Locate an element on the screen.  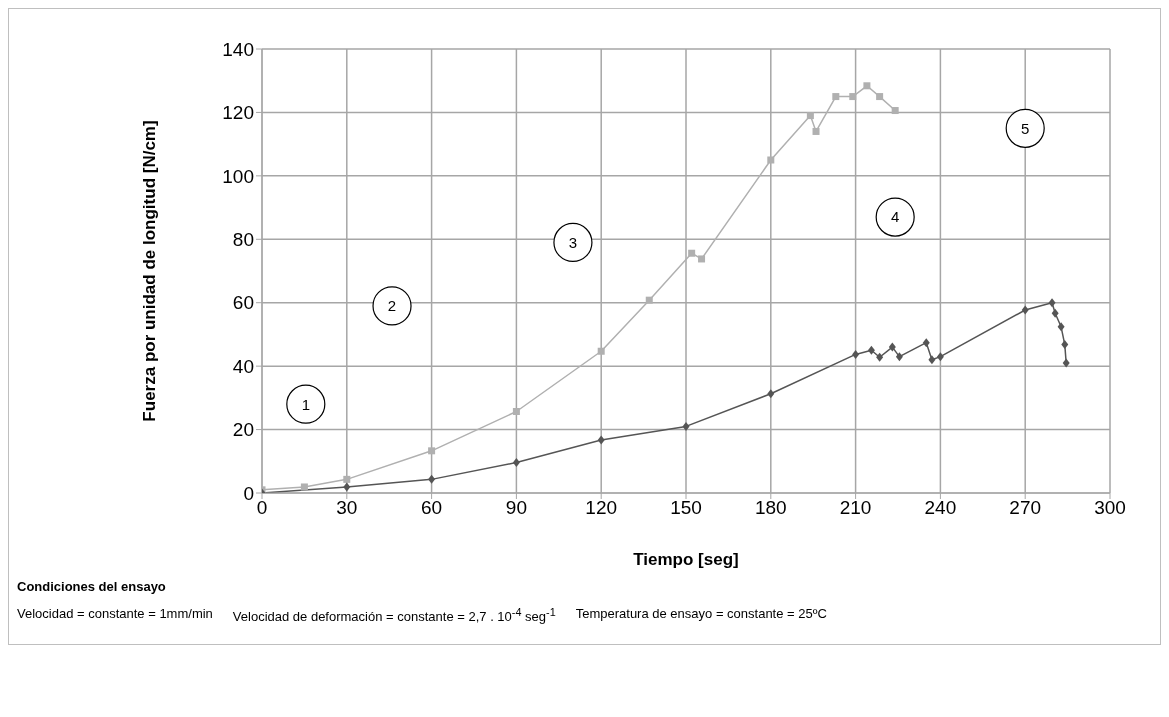
y-tick-label: 20 is located at coordinates (243, 430).